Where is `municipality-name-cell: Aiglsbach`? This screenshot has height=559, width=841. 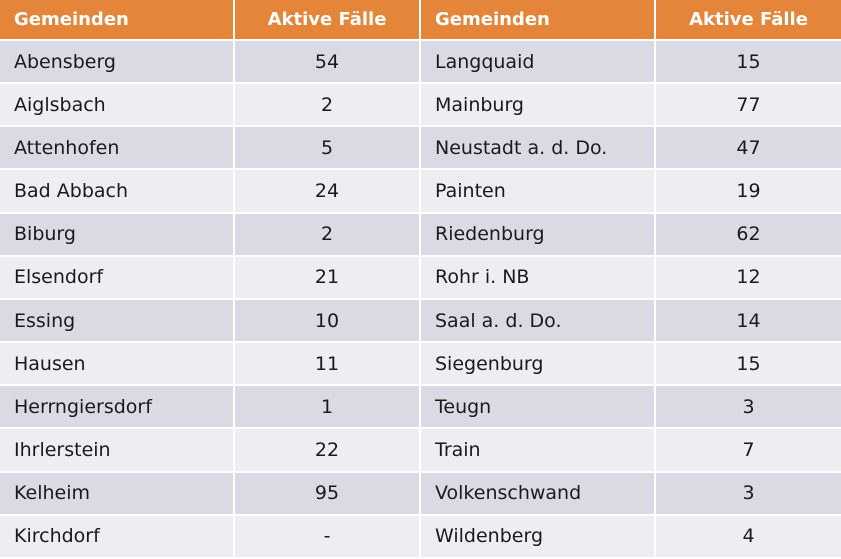
municipality-name-cell: Aiglsbach is located at coordinates (117, 106).